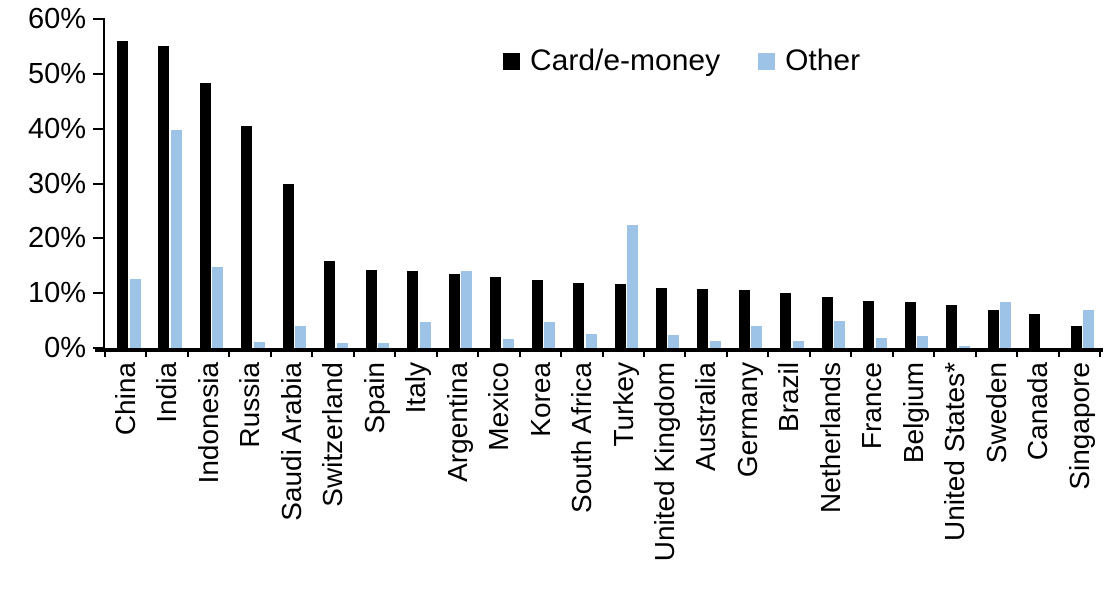 The height and width of the screenshot is (594, 1112). I want to click on x-axis-label: Belgium, so click(913, 478).